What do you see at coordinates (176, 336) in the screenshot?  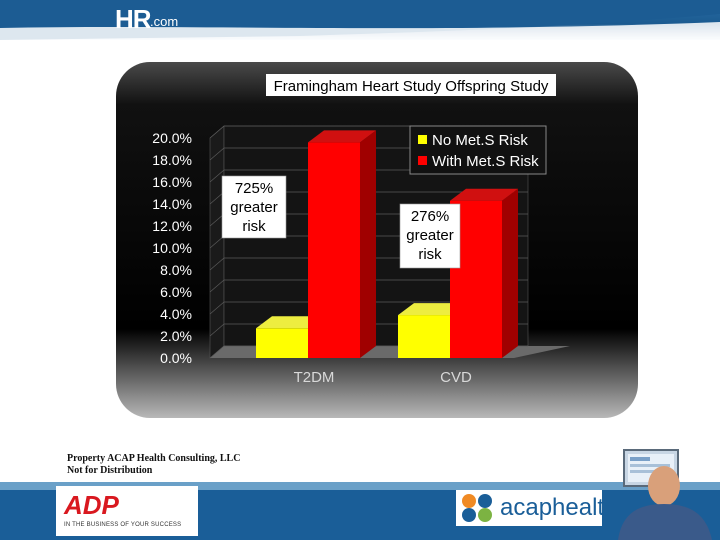 I see `y-tick-label: 2.0%` at bounding box center [176, 336].